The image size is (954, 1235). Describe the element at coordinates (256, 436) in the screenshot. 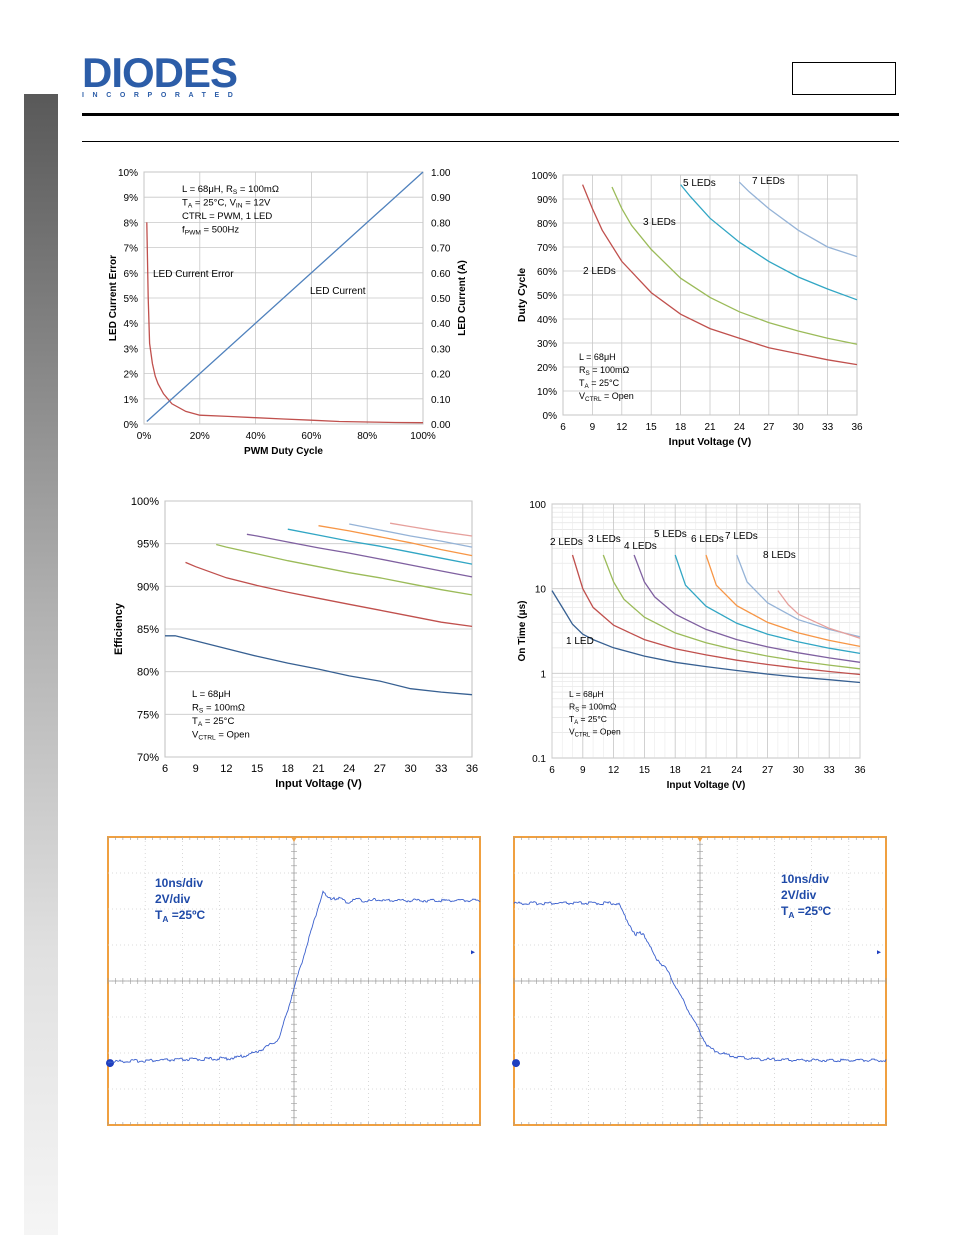

I see `x-tick-label: 40%` at that location.